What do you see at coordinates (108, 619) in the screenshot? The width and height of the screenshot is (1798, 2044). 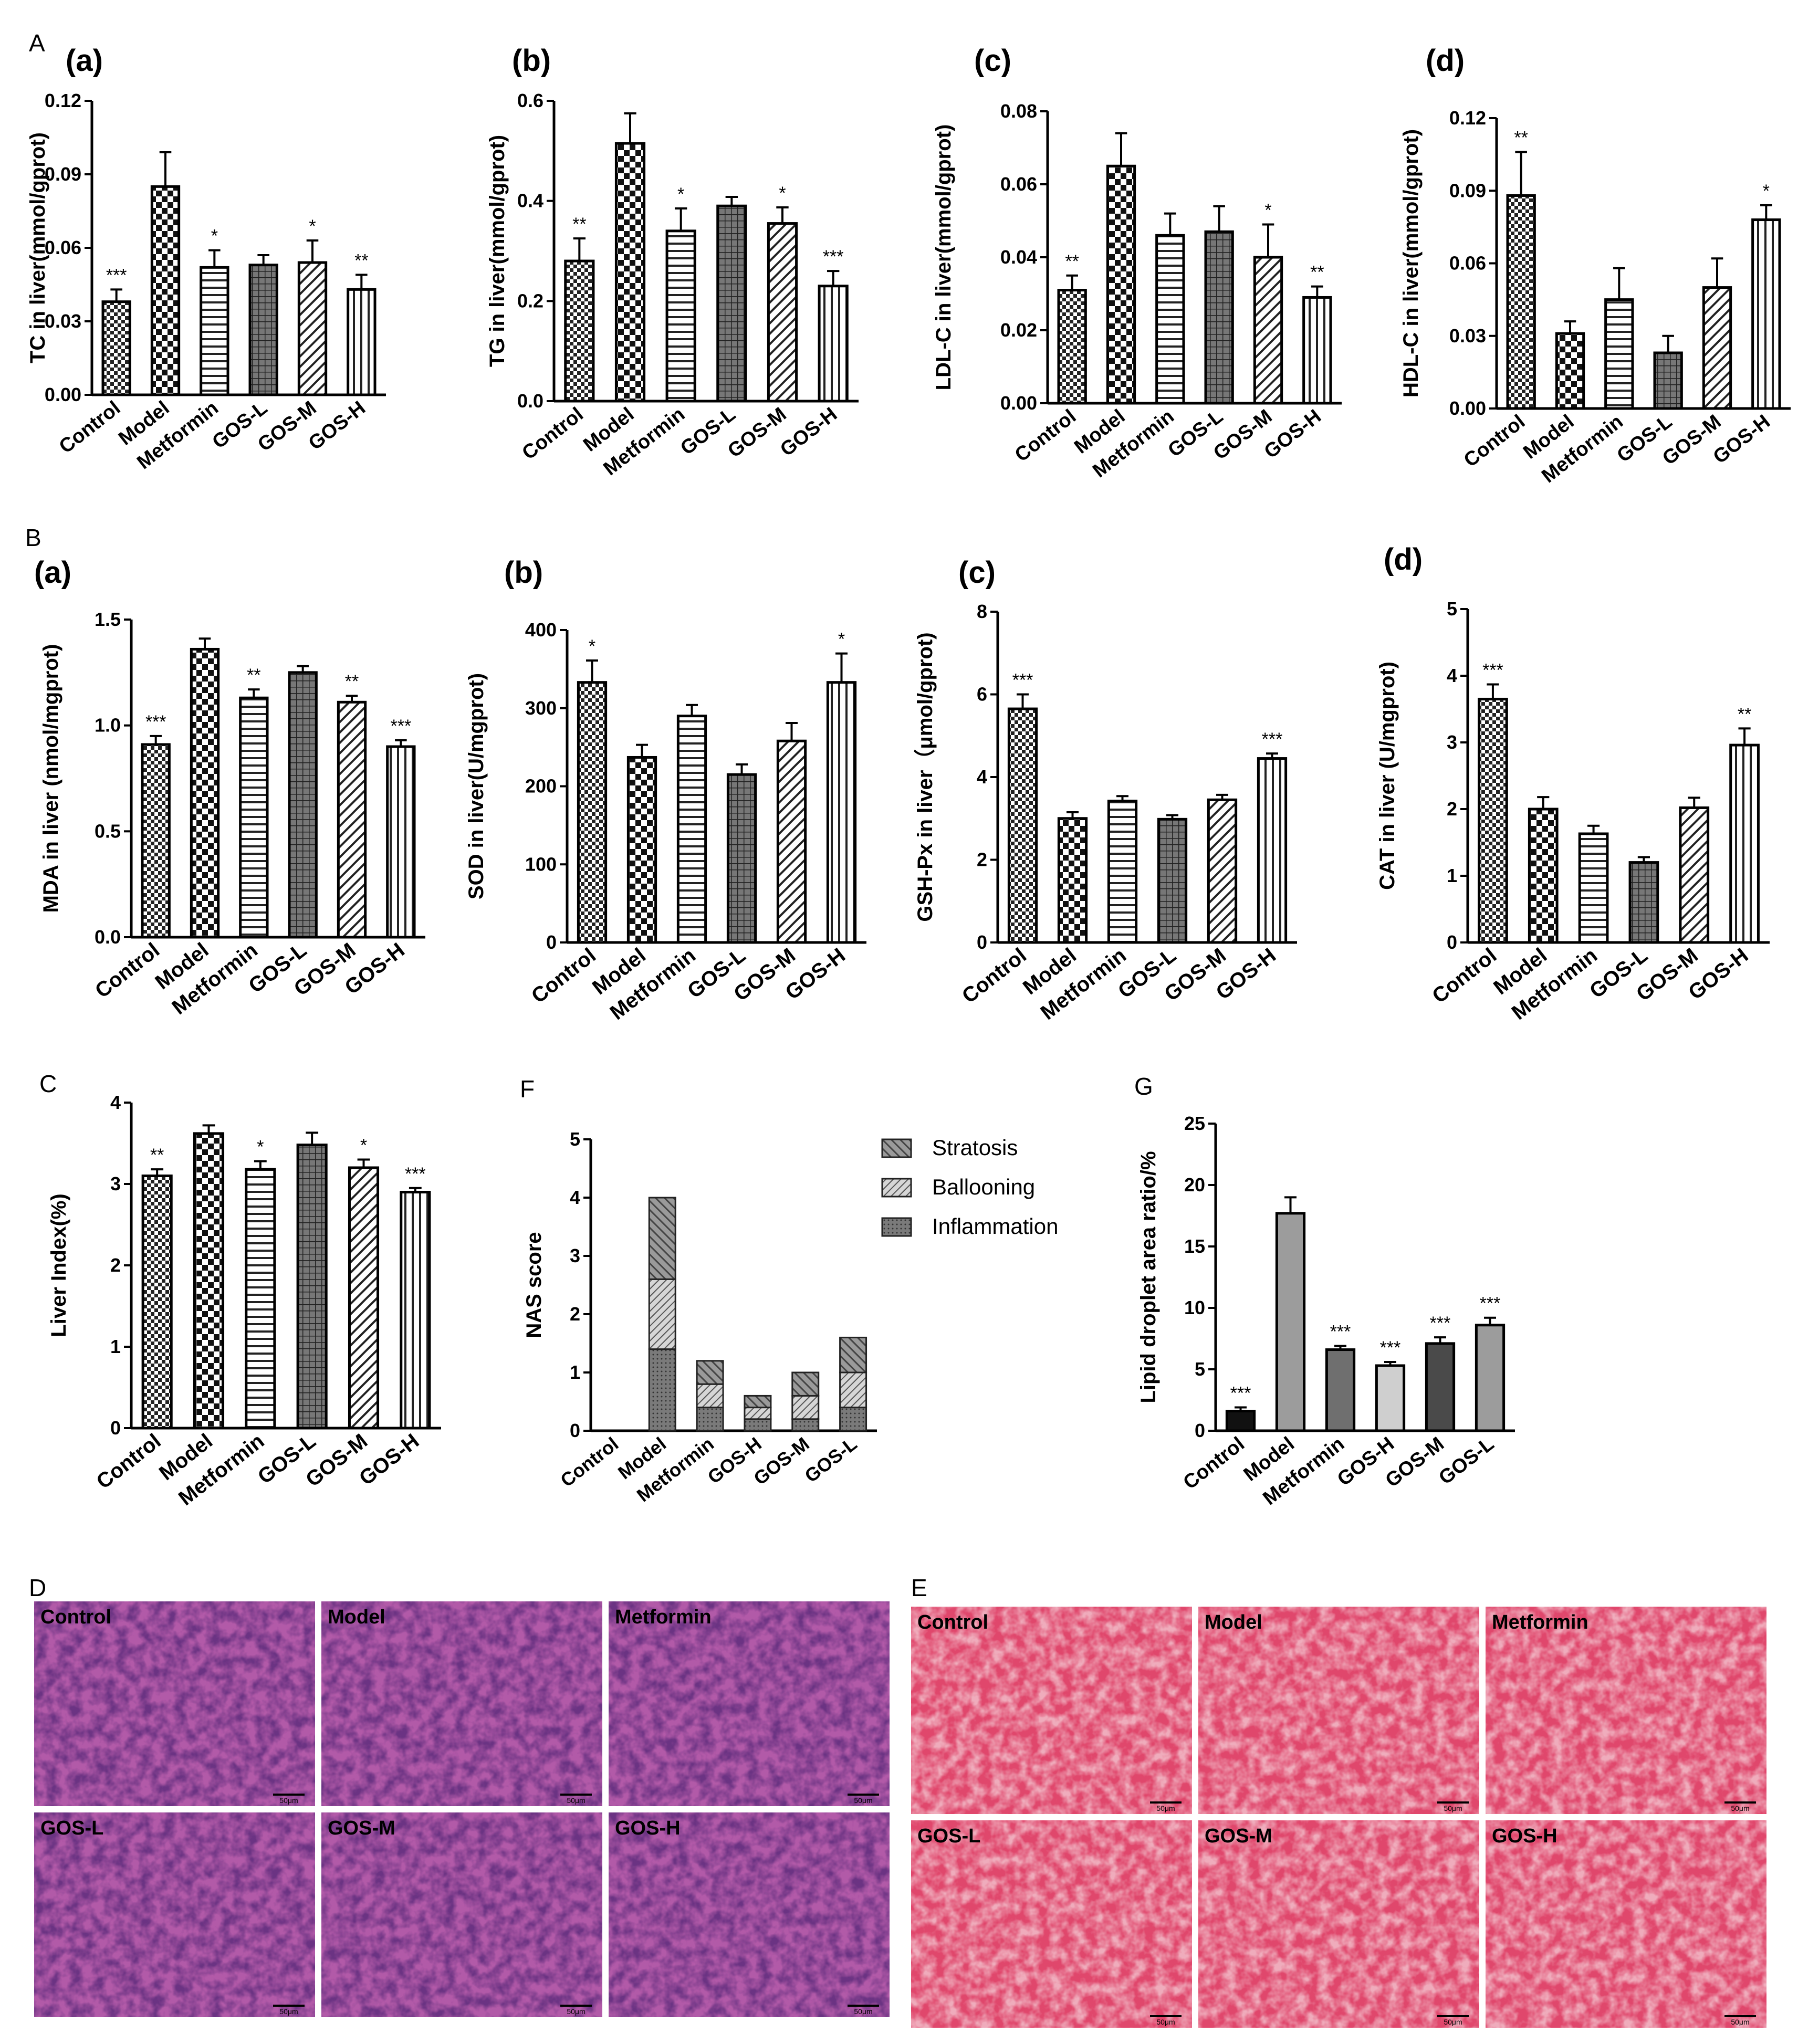 I see `y-tick-label: 1.5` at bounding box center [108, 619].